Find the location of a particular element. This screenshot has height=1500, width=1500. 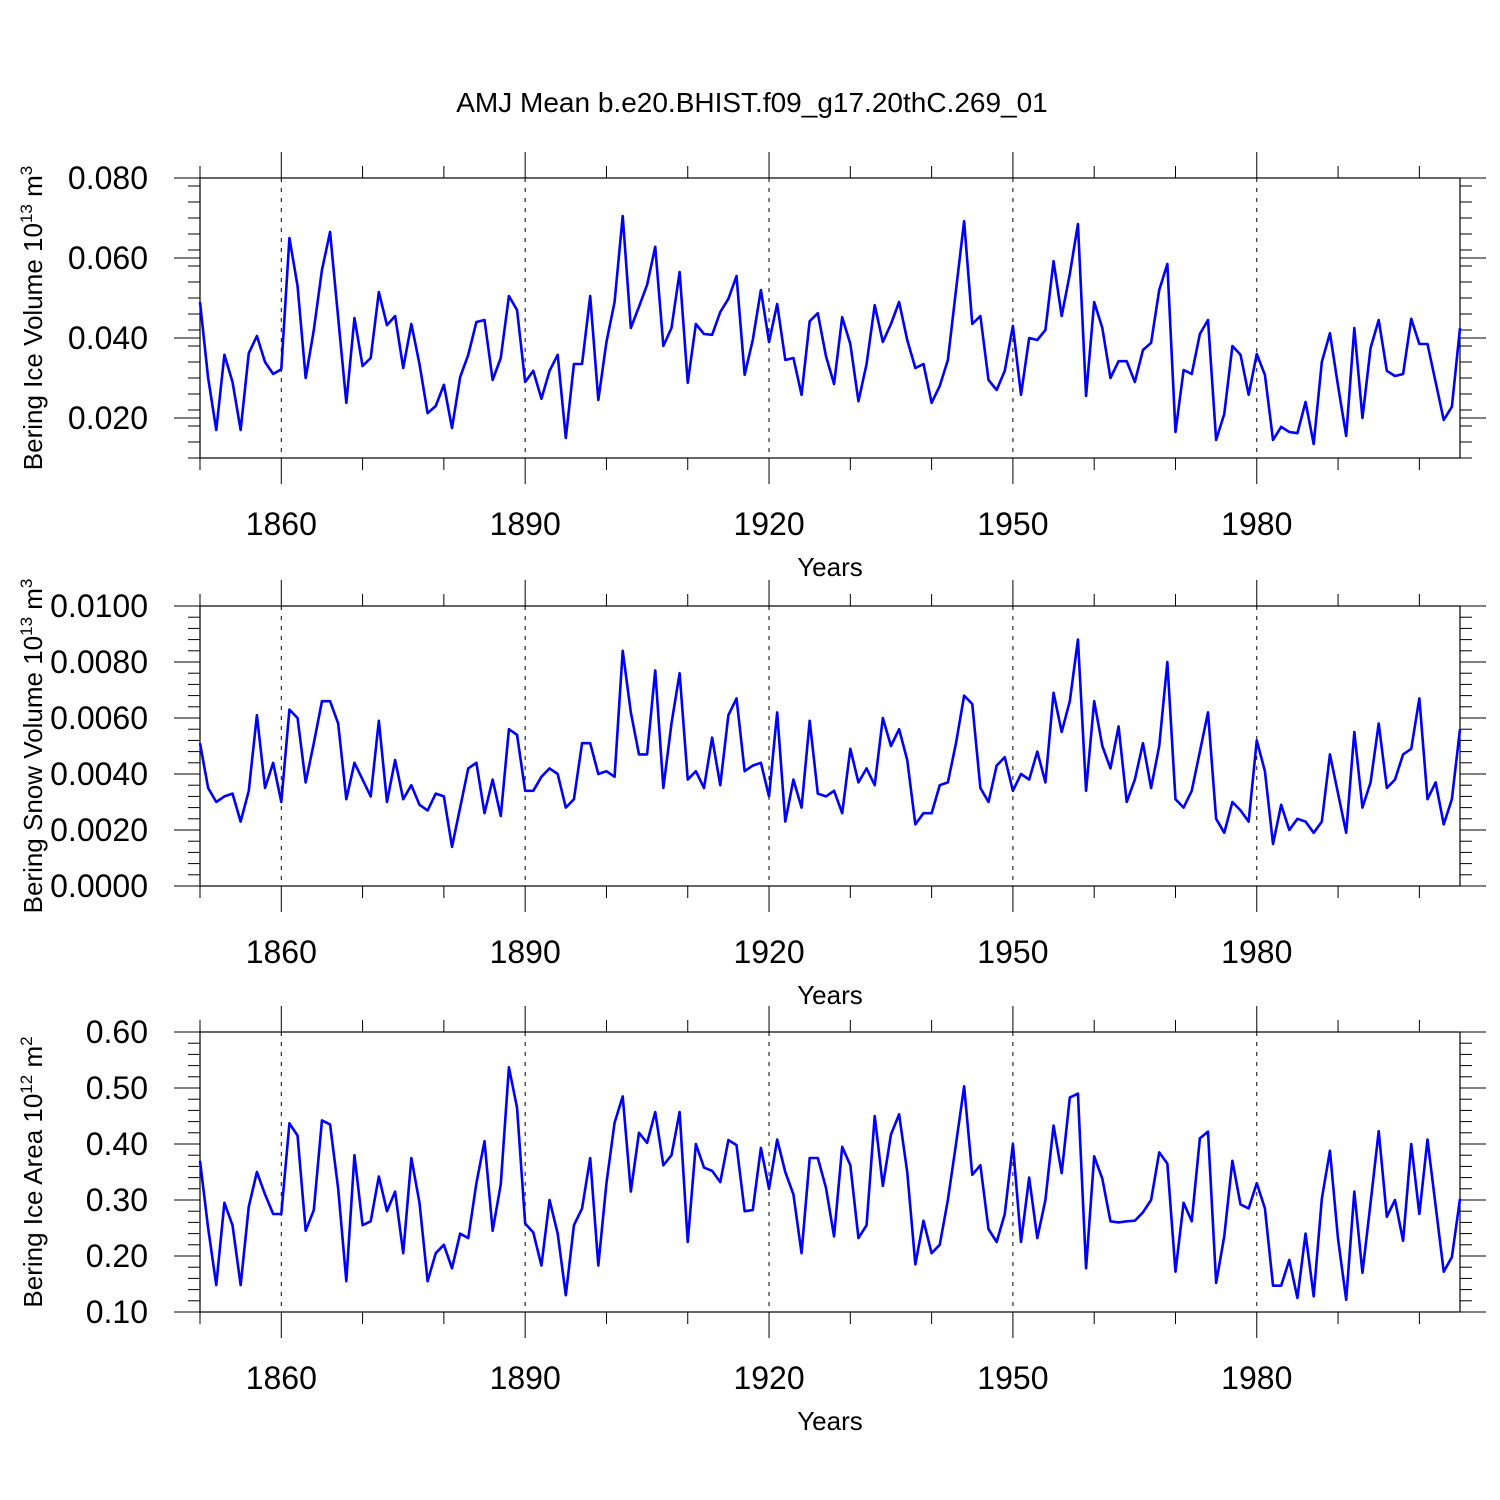

y-tick-label: 0.0020 is located at coordinates (99, 830).